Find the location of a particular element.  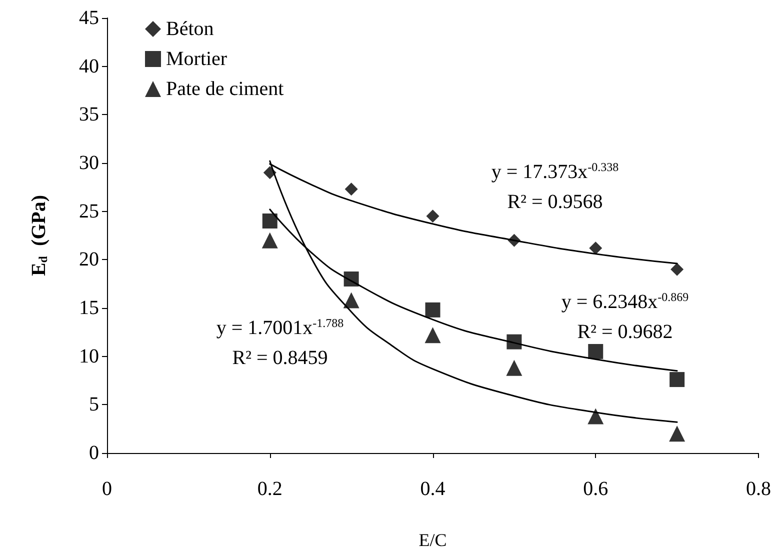

annotation: R² = 0.9682 is located at coordinates (625, 332).